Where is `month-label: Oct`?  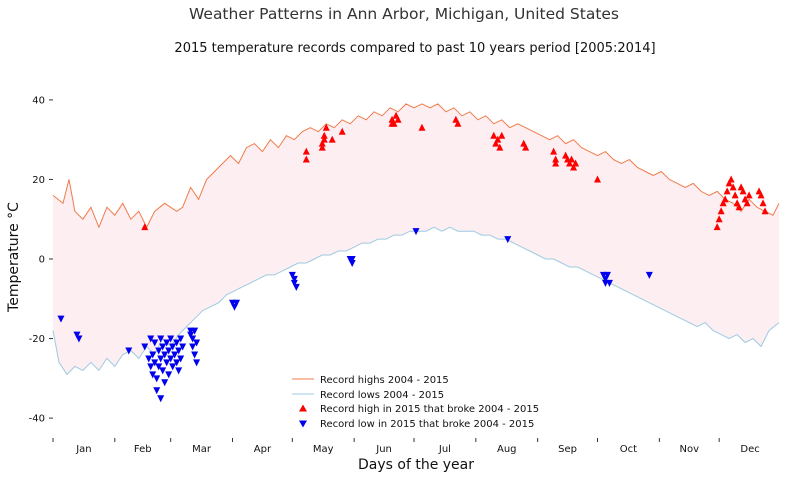 month-label: Oct is located at coordinates (628, 449).